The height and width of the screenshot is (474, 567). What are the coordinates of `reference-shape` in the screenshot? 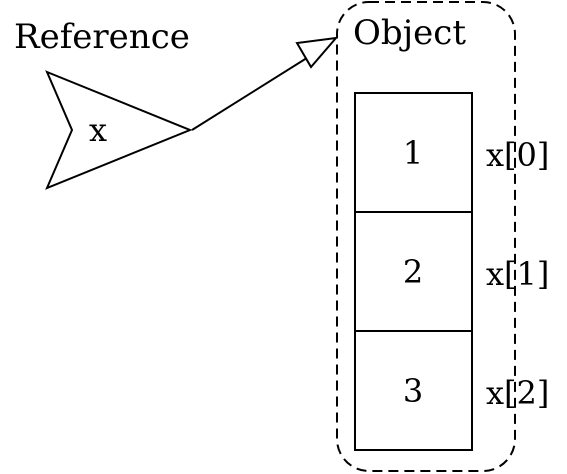 It's located at (119, 130).